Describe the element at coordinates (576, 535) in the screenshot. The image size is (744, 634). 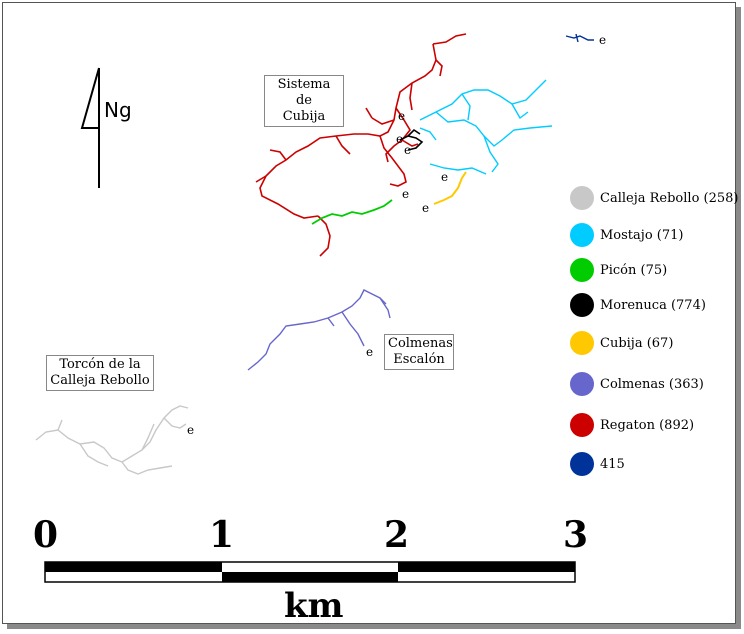
I see `scale-tick-3: 3` at that location.